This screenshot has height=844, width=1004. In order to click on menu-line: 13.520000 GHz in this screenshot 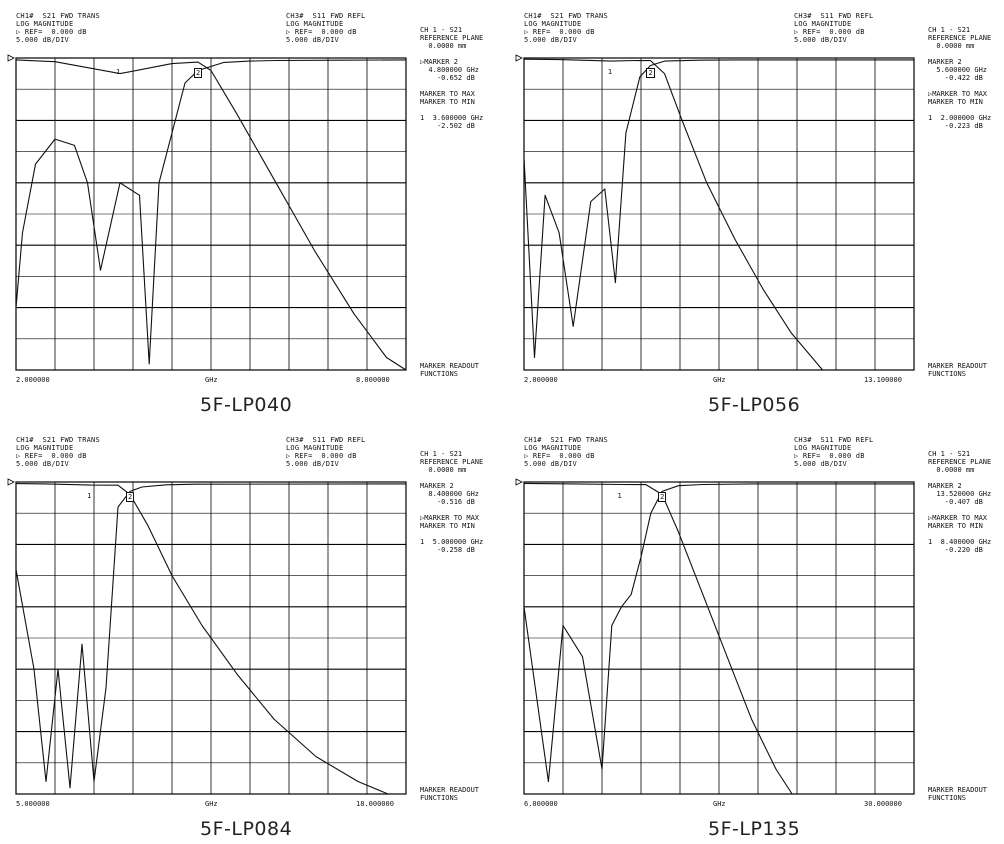, I will do `click(960, 494)`.